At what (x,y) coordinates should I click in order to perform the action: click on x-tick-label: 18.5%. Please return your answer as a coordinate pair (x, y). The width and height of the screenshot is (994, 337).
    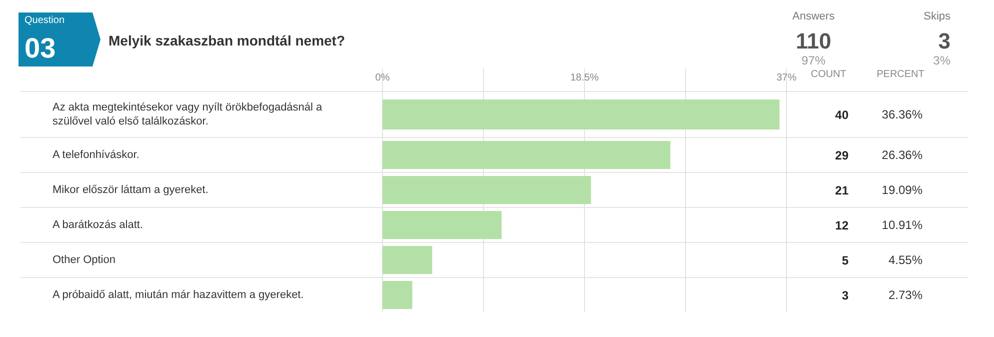
    Looking at the image, I should click on (584, 78).